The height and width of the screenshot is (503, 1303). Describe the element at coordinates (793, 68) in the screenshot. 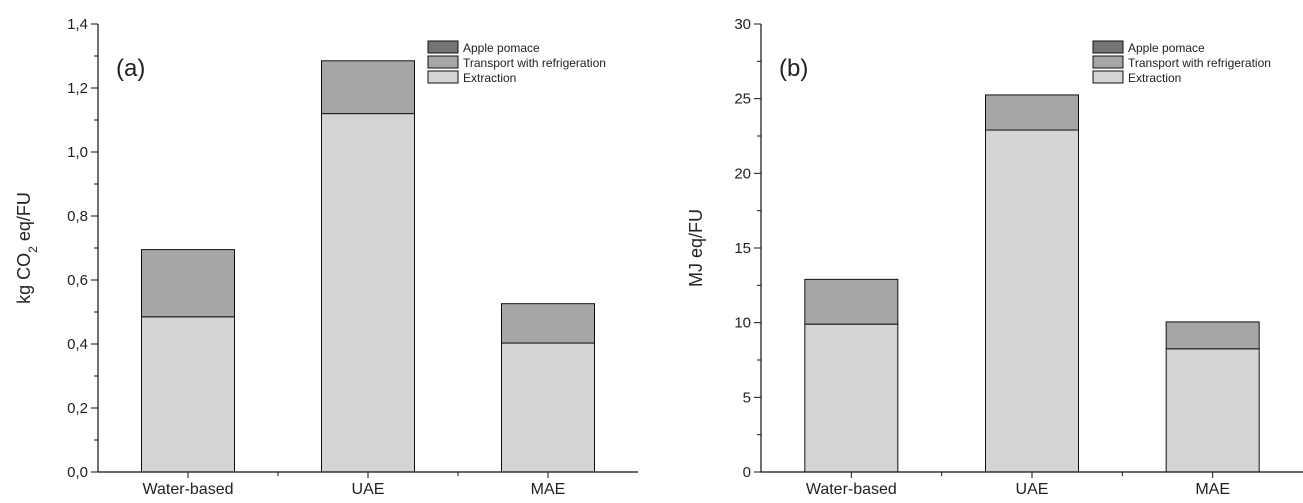

I see `panel-label: (b)` at that location.